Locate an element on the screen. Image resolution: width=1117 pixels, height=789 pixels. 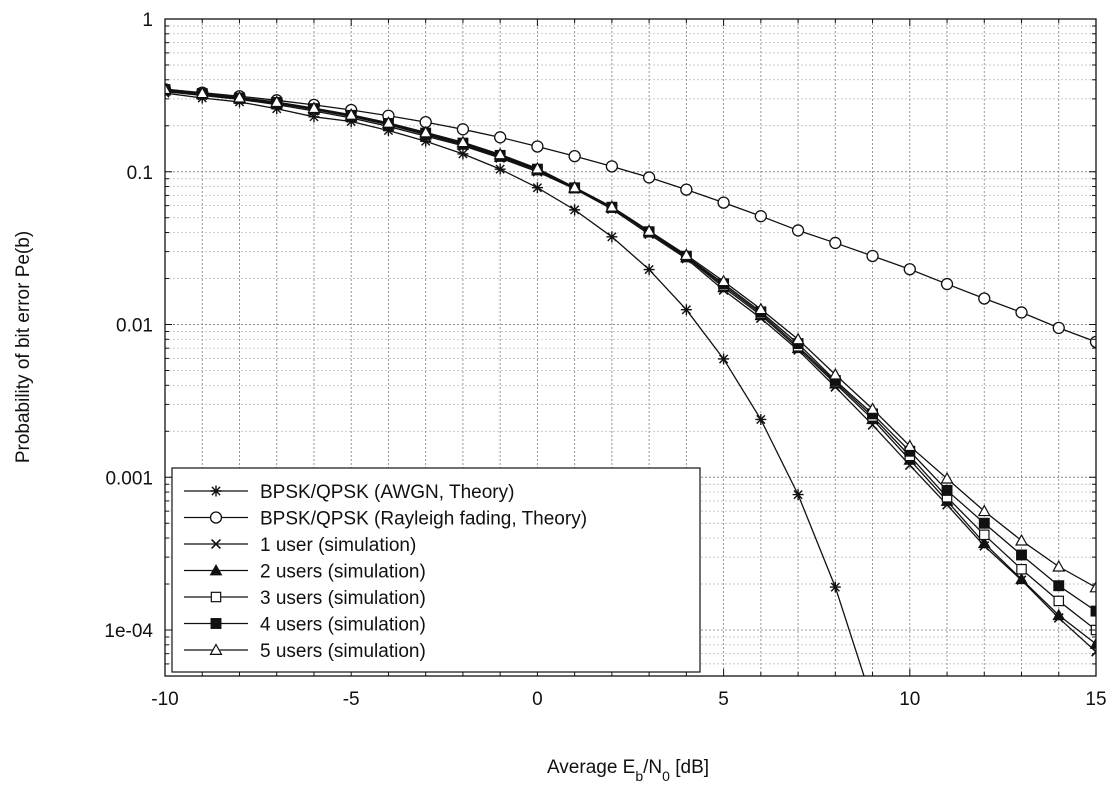
legend-label: BPSK/QPSK (Rayleigh fading, Theory) is located at coordinates (423, 519).